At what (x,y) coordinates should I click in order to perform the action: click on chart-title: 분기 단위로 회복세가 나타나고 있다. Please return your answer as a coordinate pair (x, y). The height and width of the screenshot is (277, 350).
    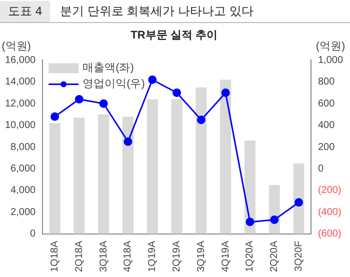
    Looking at the image, I should click on (157, 11).